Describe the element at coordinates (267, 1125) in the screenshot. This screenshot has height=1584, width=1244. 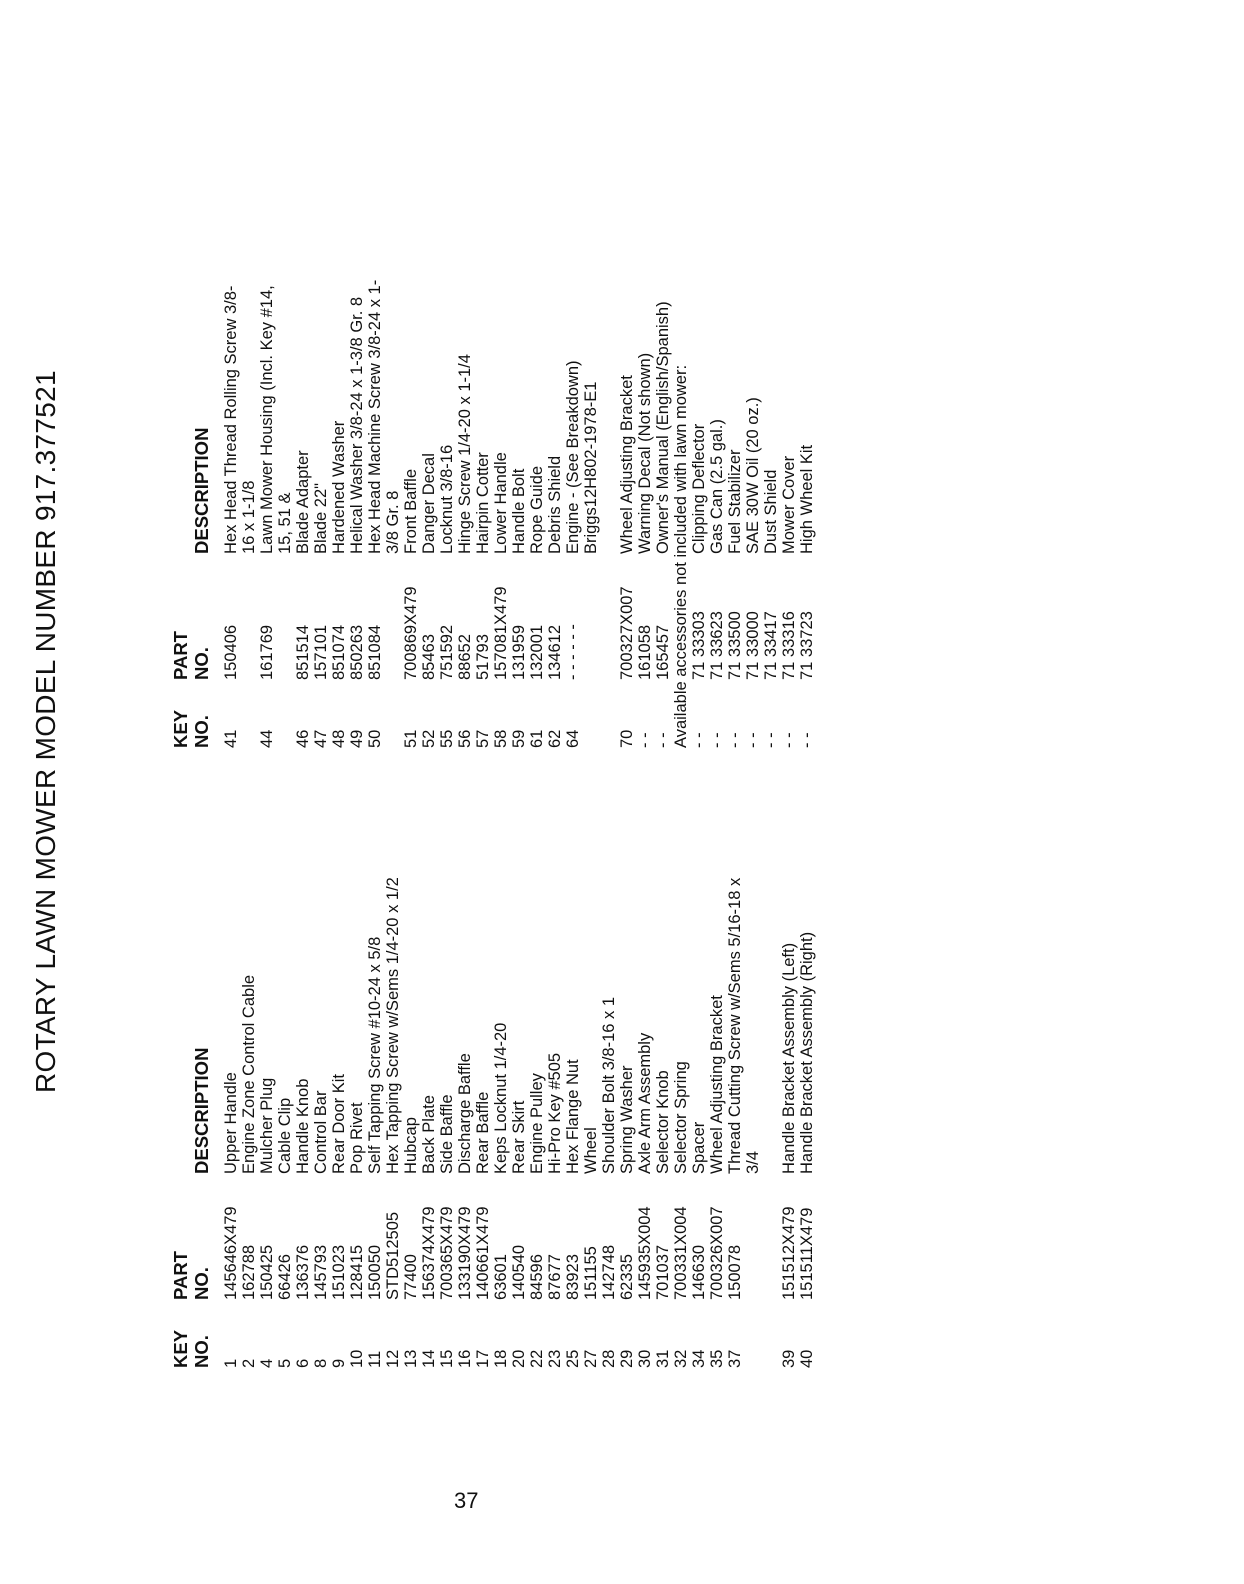
I see `description-cell: Mulcher Plug` at that location.